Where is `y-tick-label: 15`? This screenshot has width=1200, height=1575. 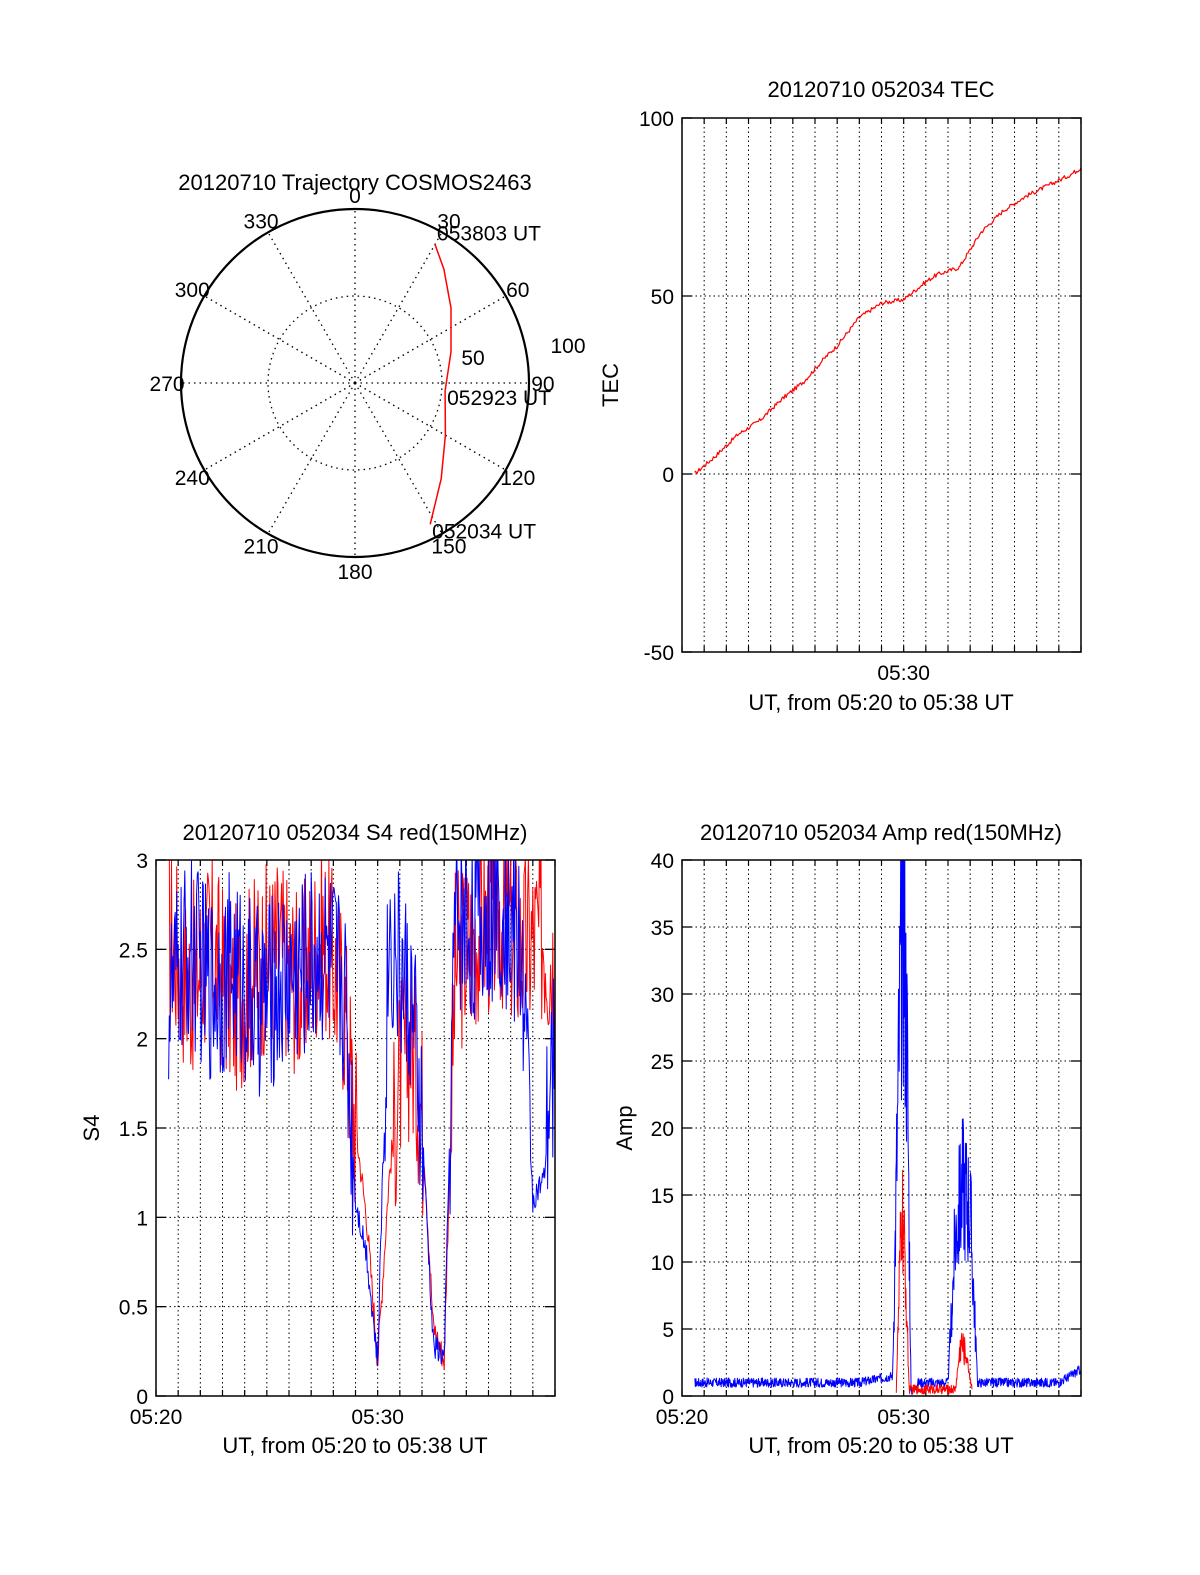
y-tick-label: 15 is located at coordinates (662, 1196).